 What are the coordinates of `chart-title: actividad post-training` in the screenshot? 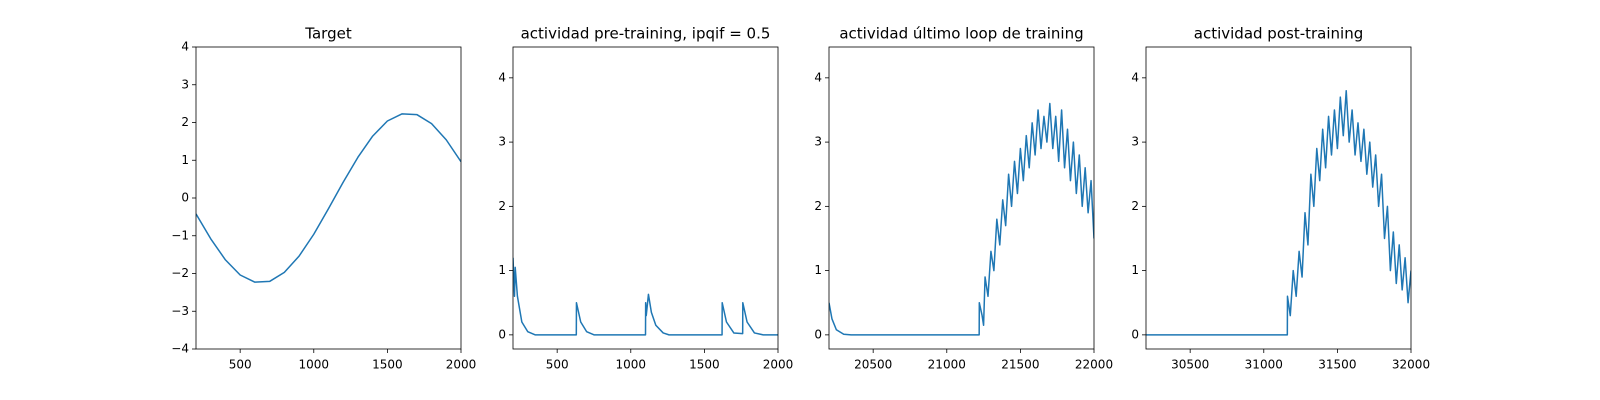 It's located at (1278, 34).